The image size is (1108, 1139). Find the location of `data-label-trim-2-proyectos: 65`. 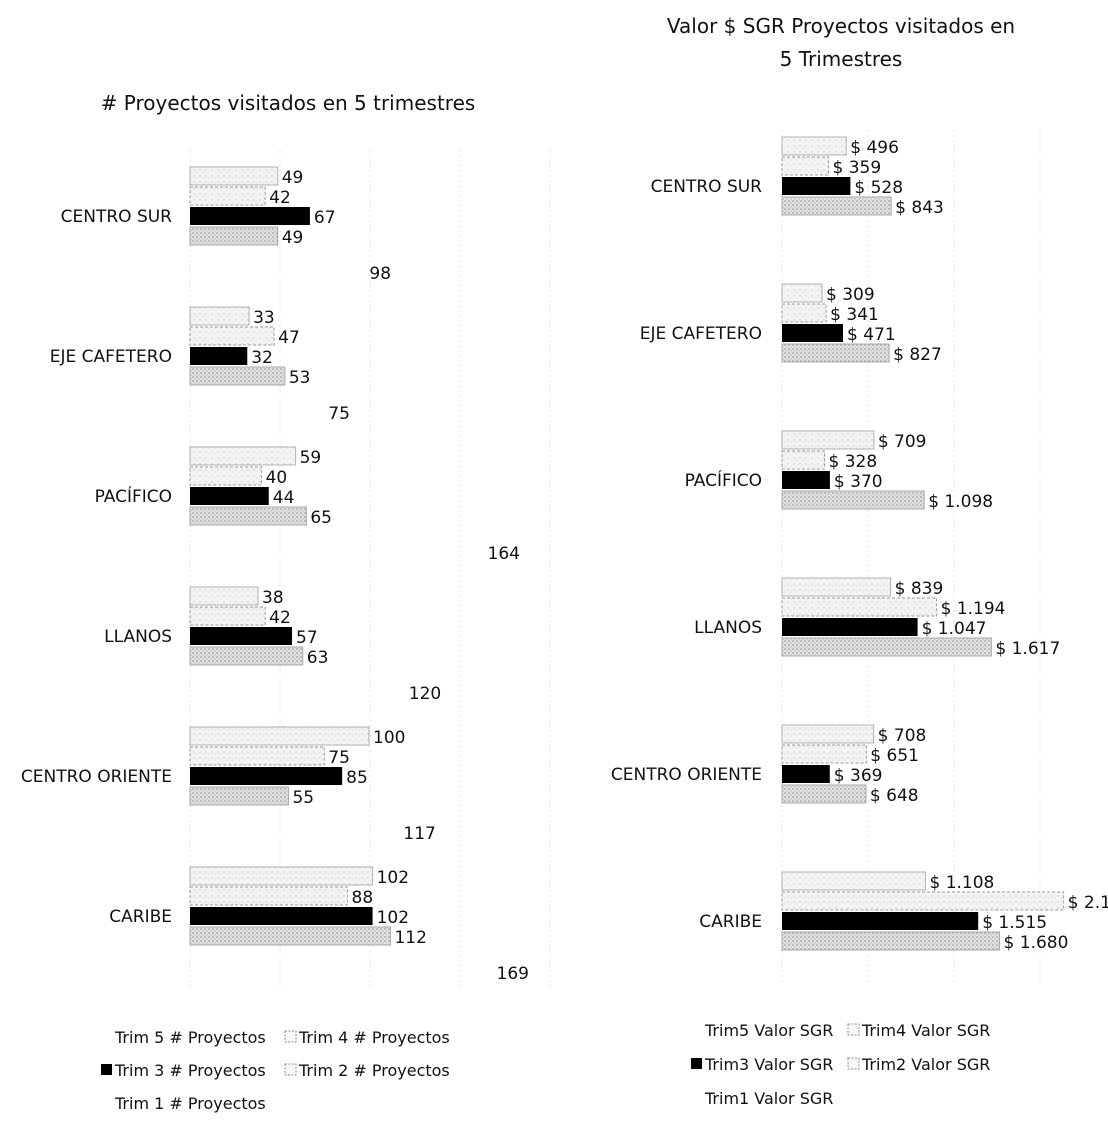

data-label-trim-2-proyectos: 65 is located at coordinates (321, 518).